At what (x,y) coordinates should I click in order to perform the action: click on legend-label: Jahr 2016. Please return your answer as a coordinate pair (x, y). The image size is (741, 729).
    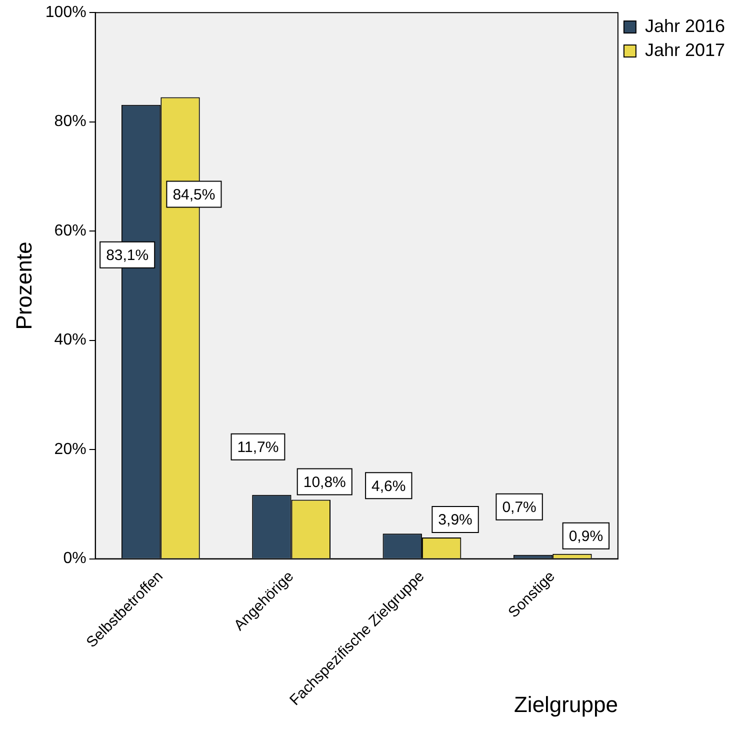
    Looking at the image, I should click on (685, 26).